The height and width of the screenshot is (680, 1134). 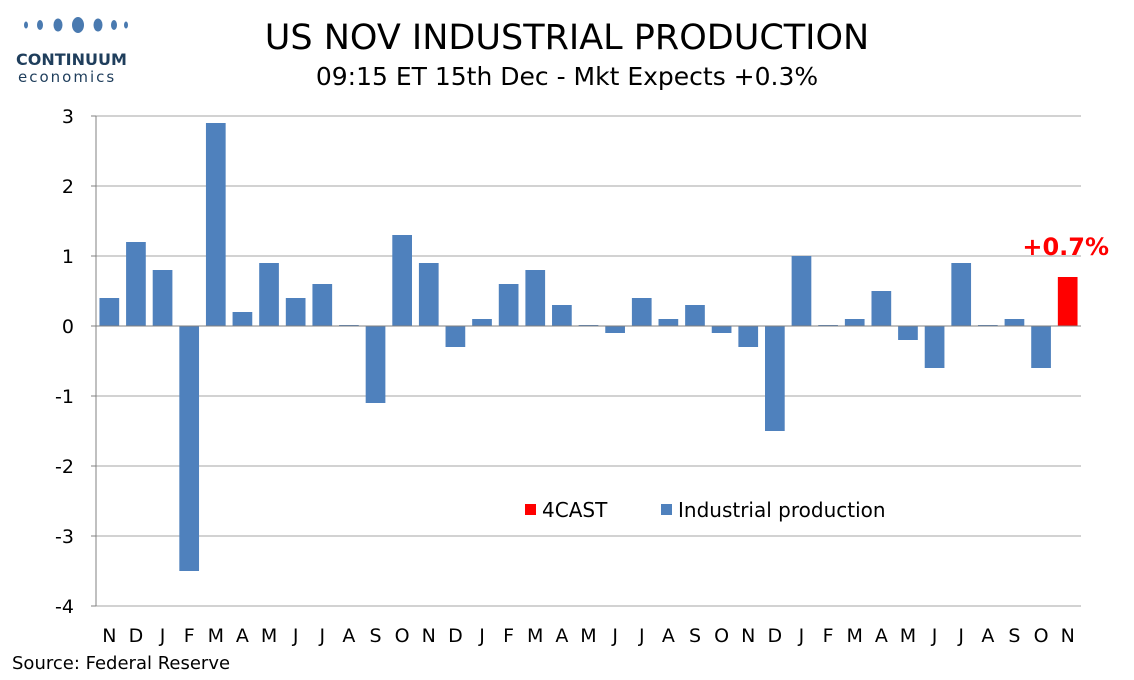 What do you see at coordinates (1067, 301) in the screenshot?
I see `forecast-bar` at bounding box center [1067, 301].